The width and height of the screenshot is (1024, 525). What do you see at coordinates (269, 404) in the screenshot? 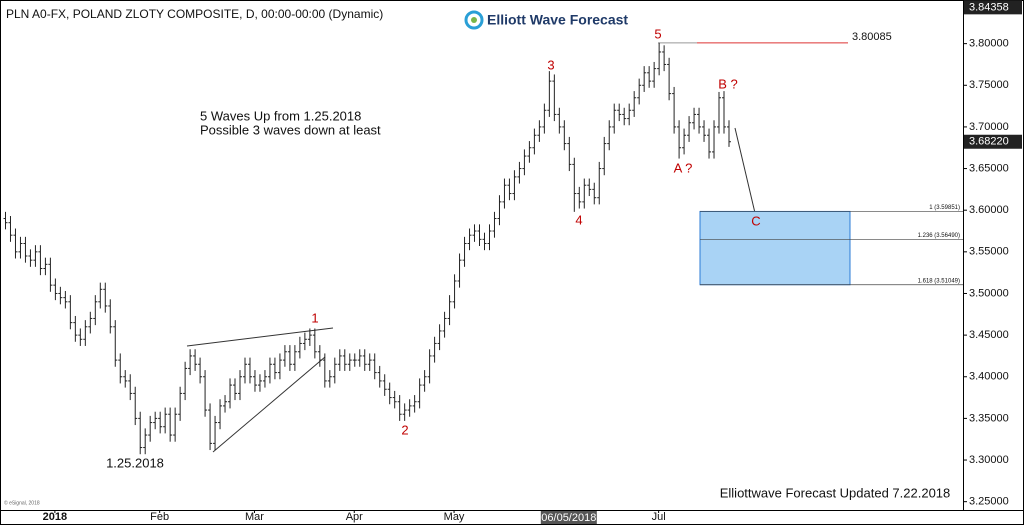
I see `wedge-lower` at bounding box center [269, 404].